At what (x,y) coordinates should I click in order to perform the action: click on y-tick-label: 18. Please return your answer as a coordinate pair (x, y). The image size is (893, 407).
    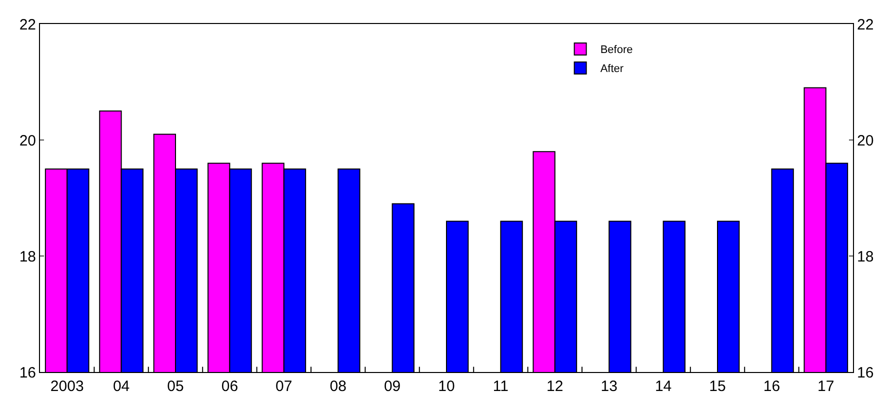
    Looking at the image, I should click on (27, 257).